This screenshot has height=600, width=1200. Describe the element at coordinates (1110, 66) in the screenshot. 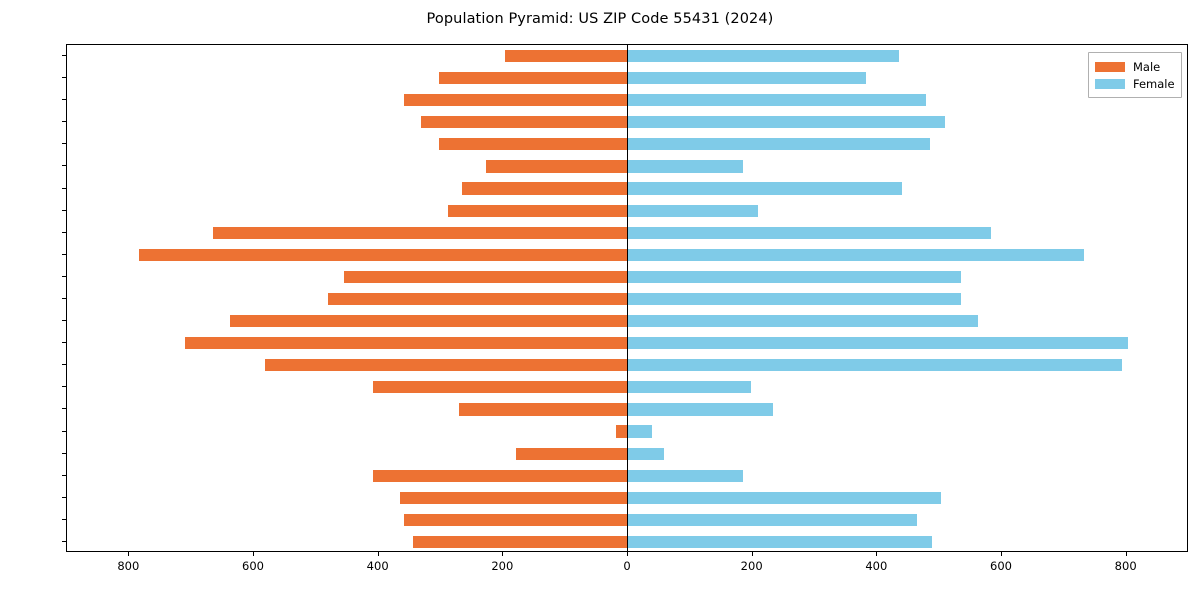

I see `legend-swatch-male` at that location.